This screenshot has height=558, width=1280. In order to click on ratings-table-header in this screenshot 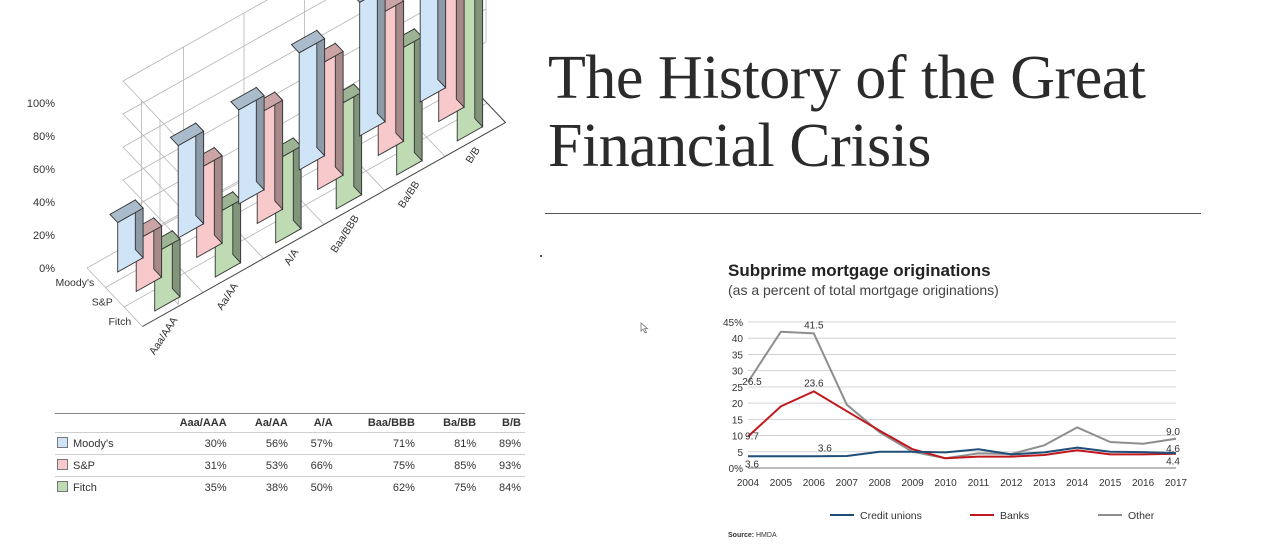, I will do `click(101, 423)`.